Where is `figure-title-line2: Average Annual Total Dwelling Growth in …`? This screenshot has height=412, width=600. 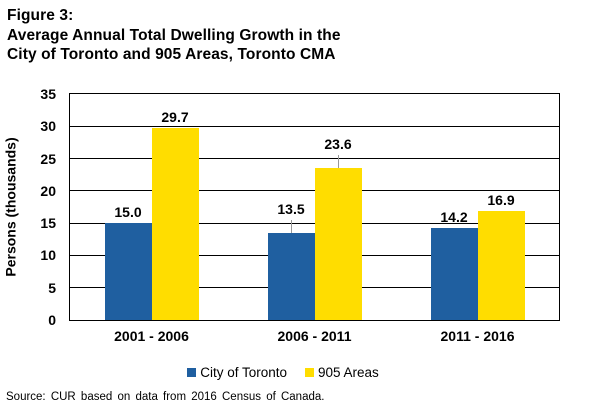
figure-title-line2: Average Annual Total Dwelling Growth in … is located at coordinates (174, 35).